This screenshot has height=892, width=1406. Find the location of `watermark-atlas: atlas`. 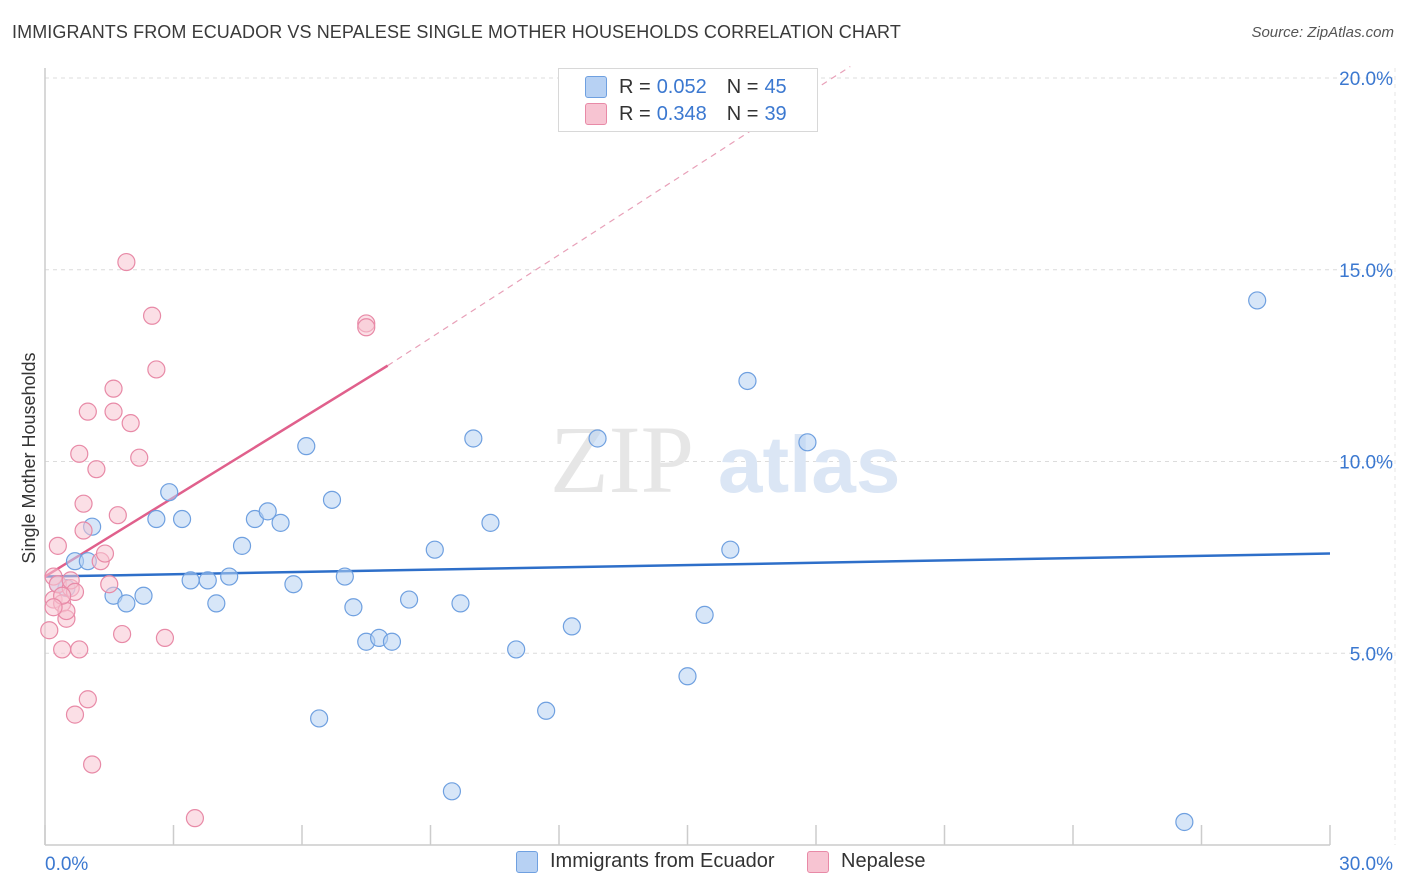

watermark-atlas: atlas is located at coordinates (809, 464).